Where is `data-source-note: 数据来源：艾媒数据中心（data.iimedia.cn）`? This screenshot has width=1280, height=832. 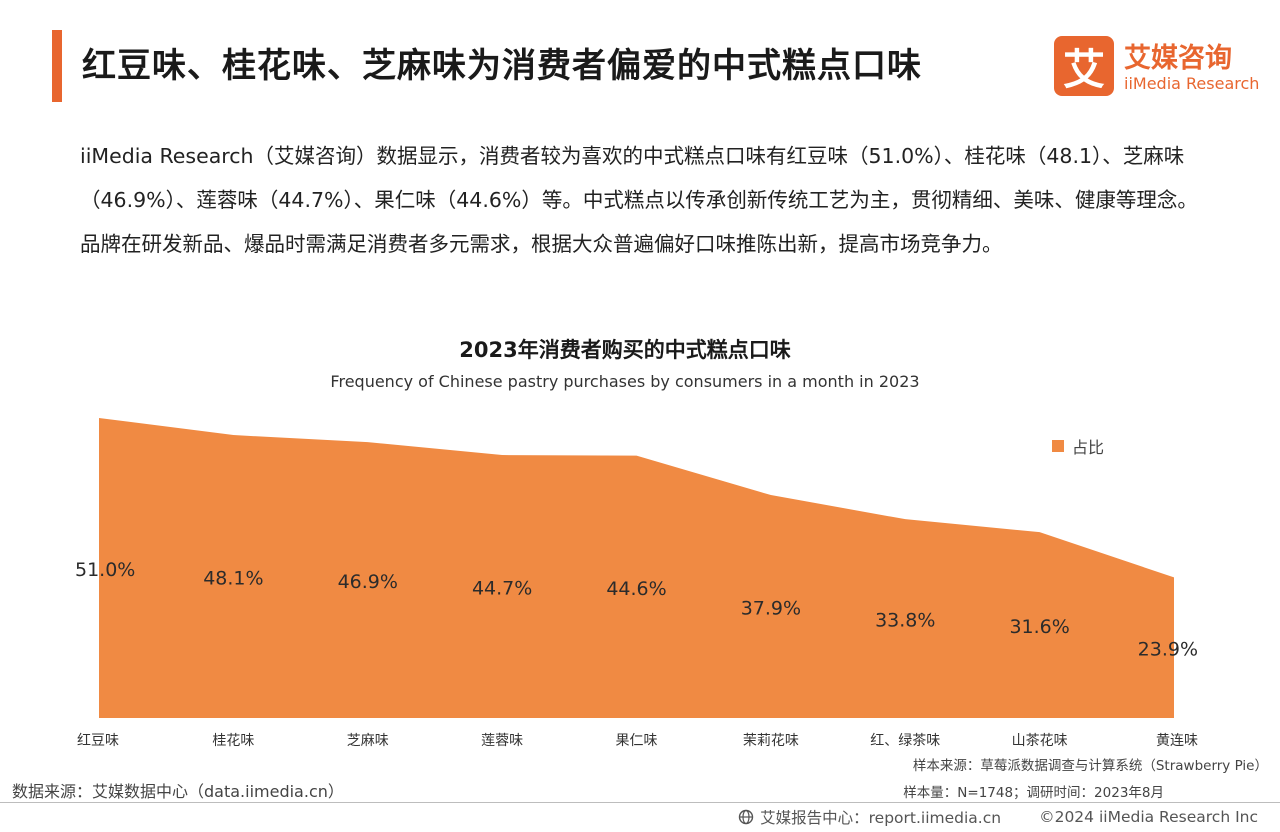
data-source-note: 数据来源：艾媒数据中心（data.iimedia.cn） is located at coordinates (178, 791).